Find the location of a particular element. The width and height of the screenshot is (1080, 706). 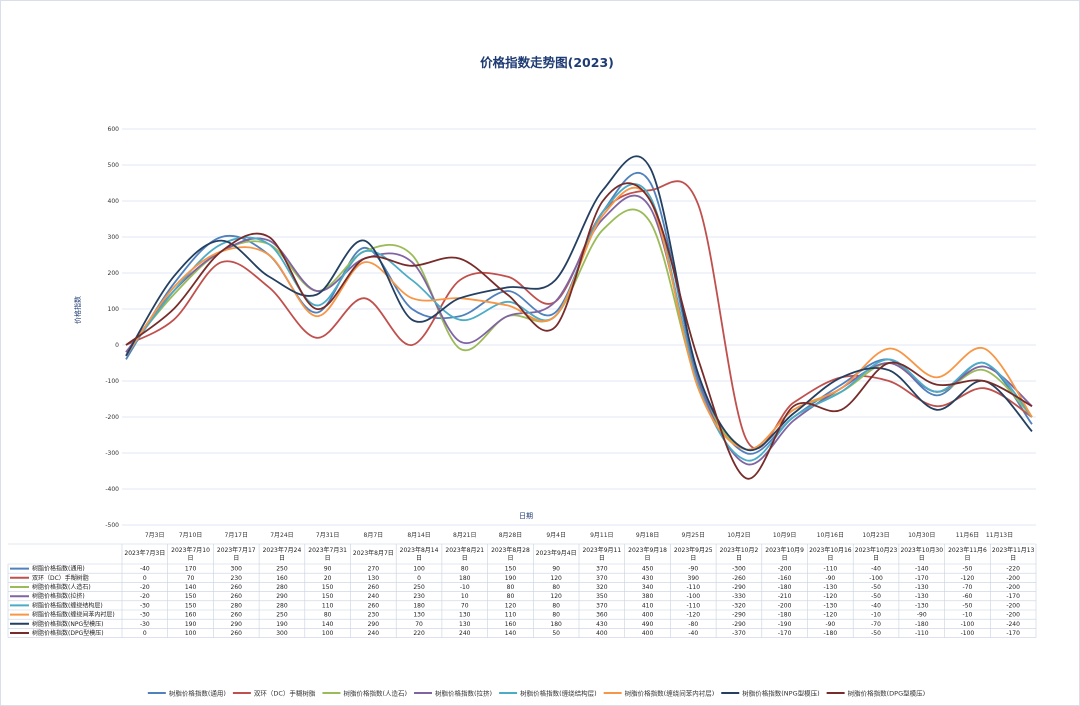

y-tick-label: 400 is located at coordinates (114, 201).